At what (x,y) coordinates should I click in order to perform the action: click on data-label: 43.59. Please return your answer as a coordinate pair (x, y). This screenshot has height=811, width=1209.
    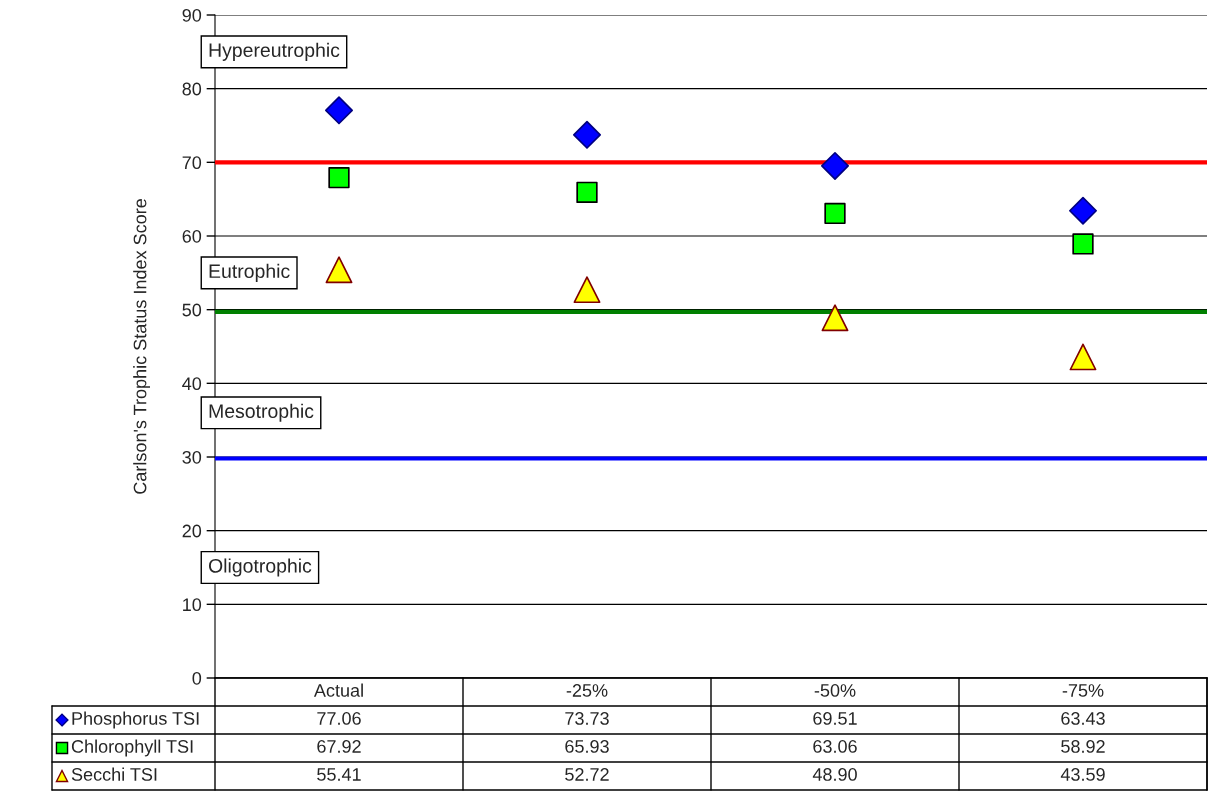
    Looking at the image, I should click on (1082, 774).